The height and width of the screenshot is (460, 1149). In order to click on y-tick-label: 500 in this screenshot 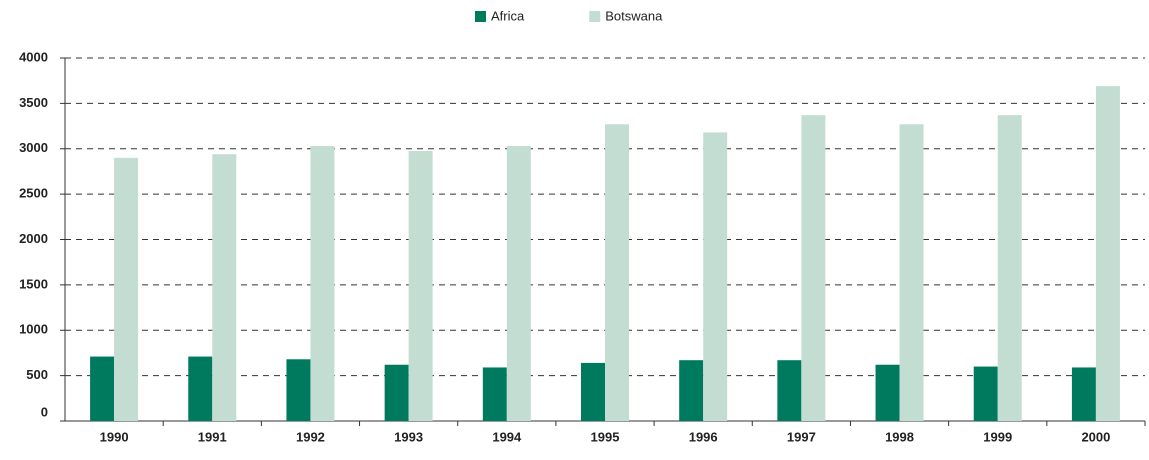, I will do `click(37, 374)`.